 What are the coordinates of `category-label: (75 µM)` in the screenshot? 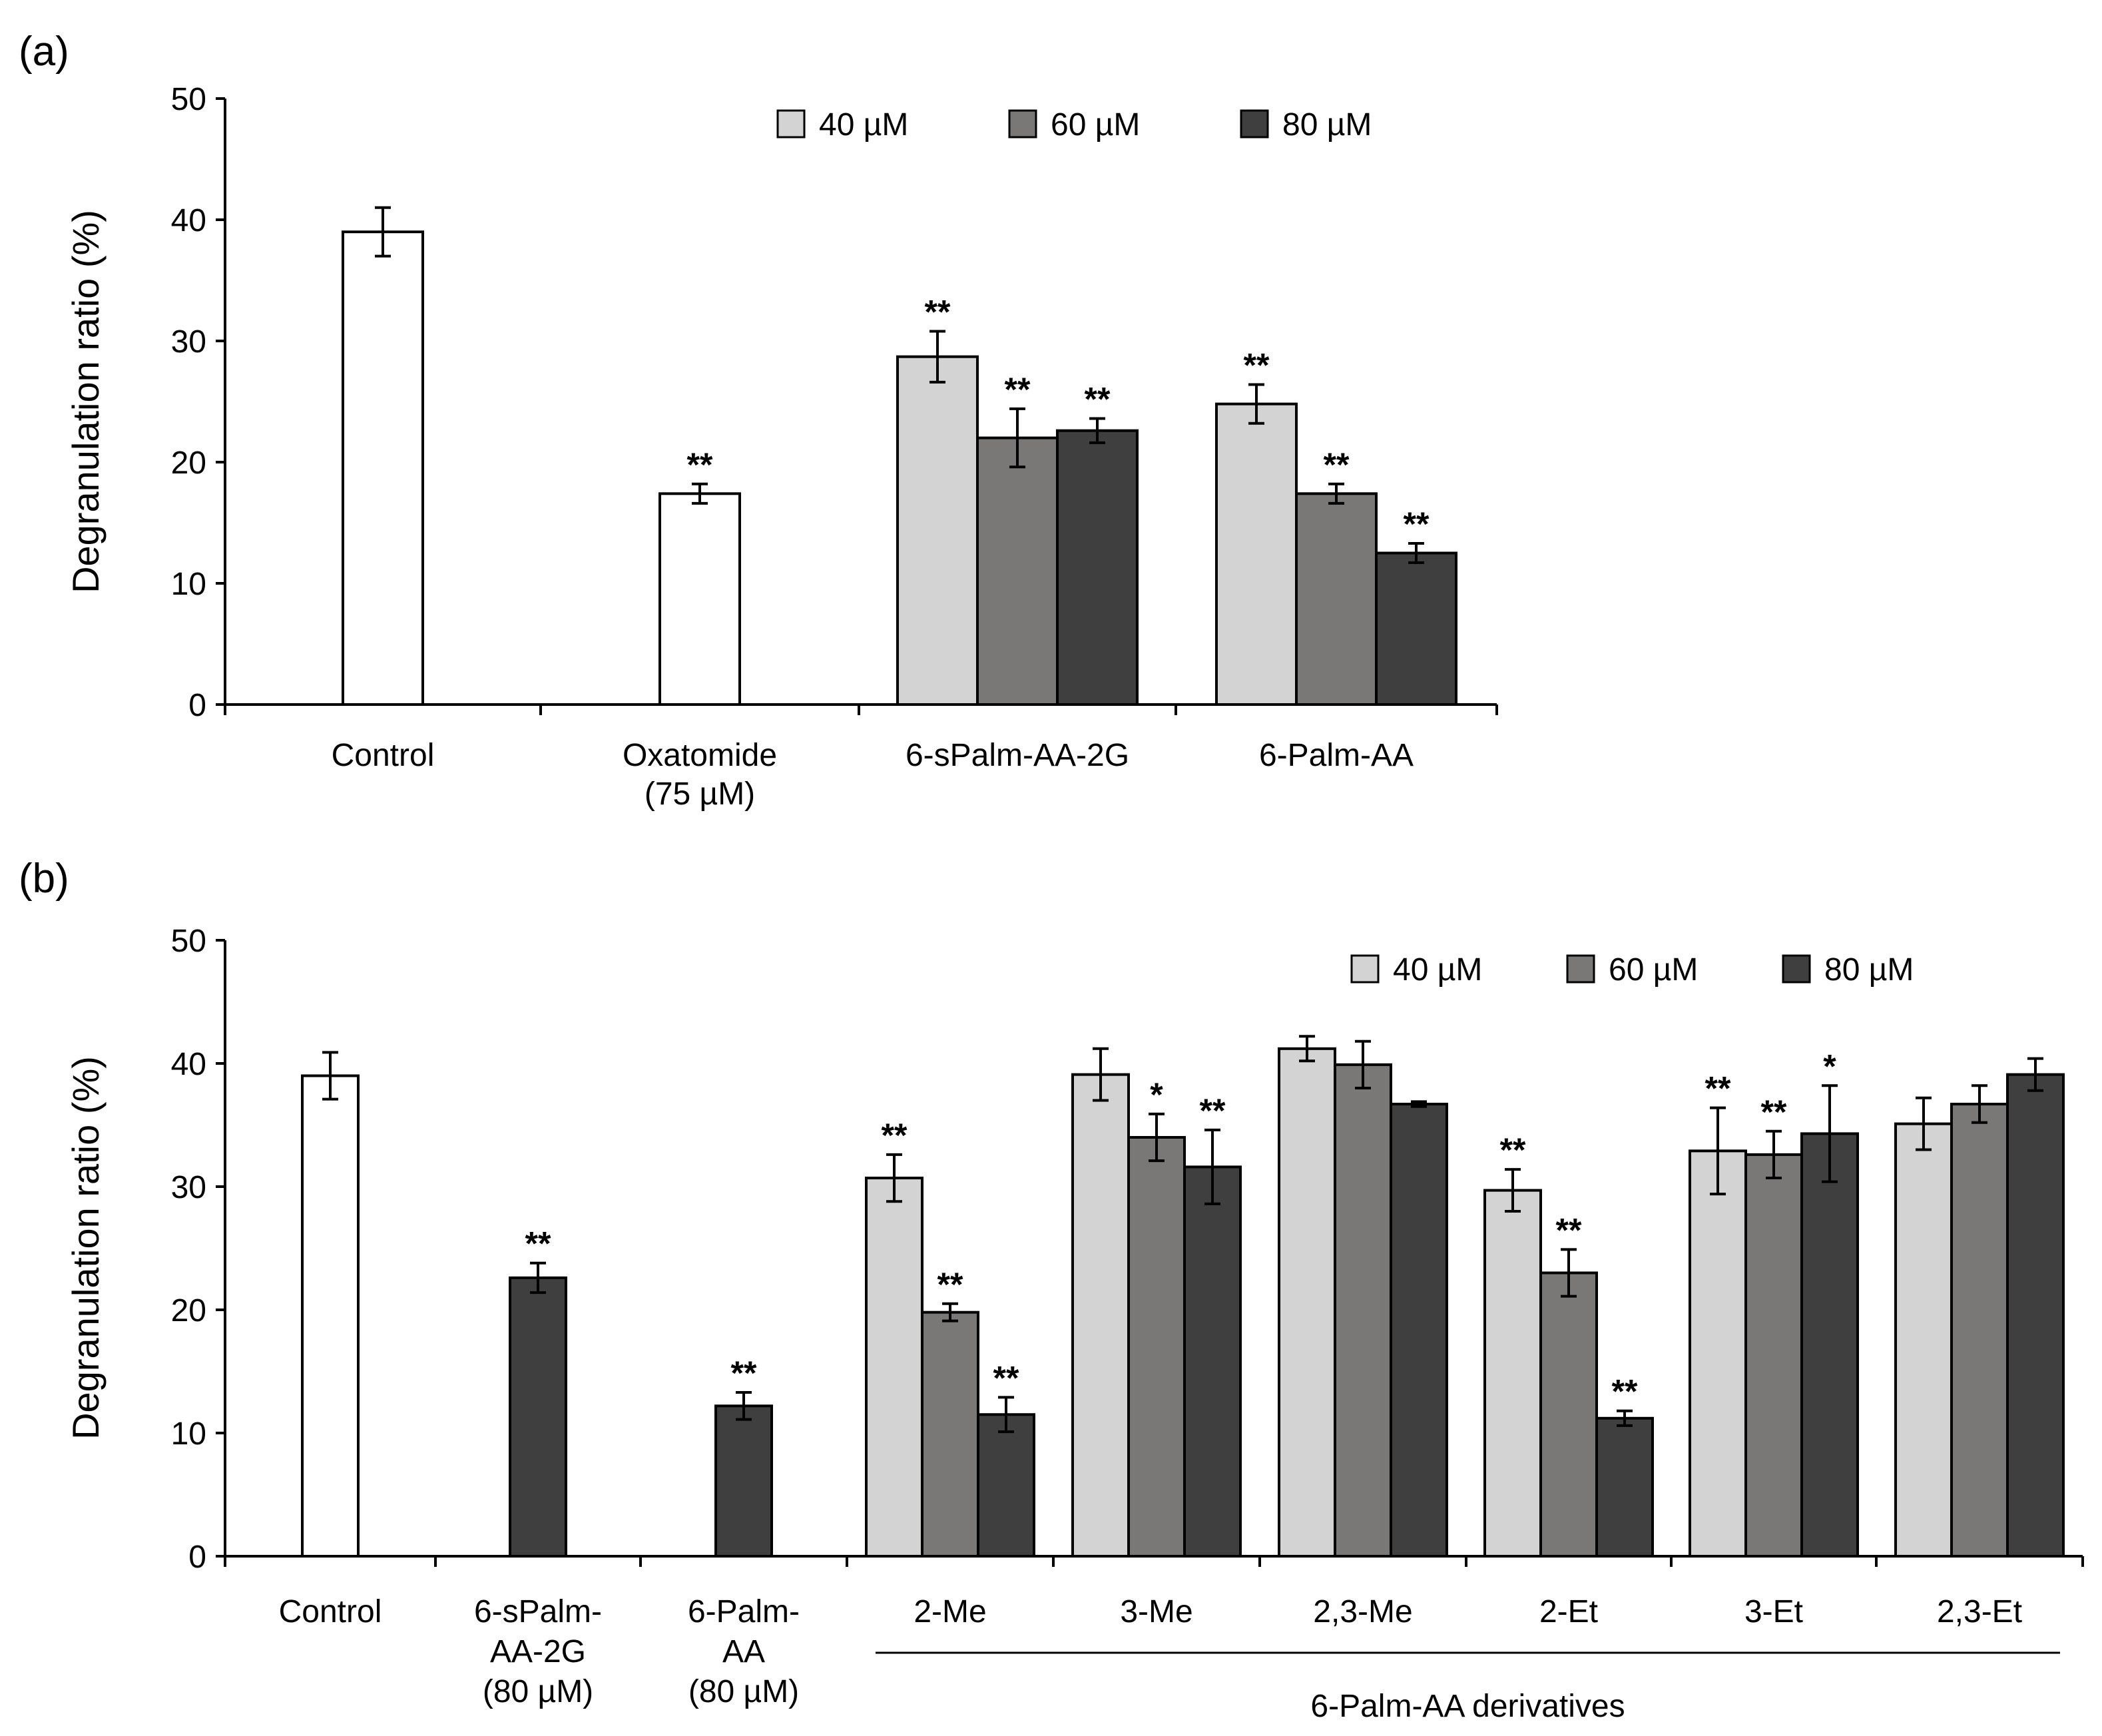 It's located at (700, 794).